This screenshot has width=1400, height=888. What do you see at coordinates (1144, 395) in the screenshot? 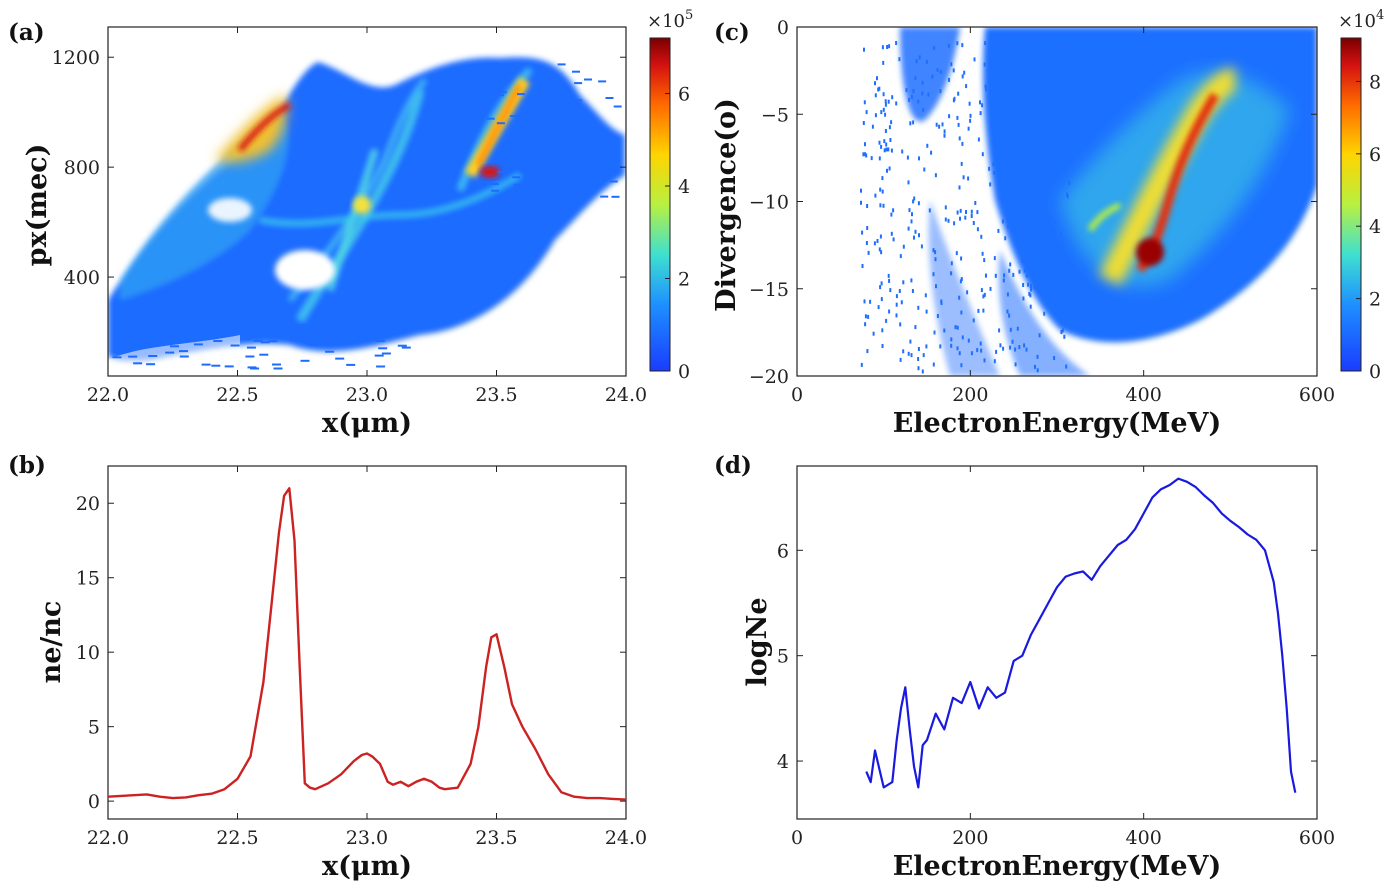
I see `panel-c-xtick-label: 400` at bounding box center [1144, 395].